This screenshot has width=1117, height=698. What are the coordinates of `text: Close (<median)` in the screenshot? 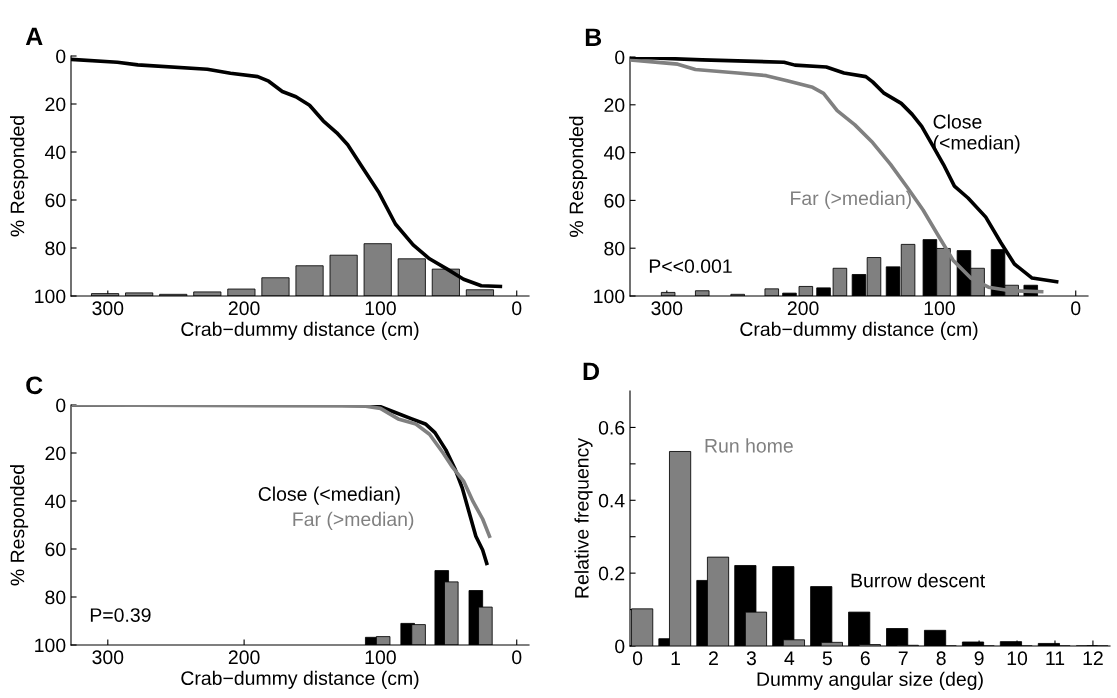 It's located at (329, 495).